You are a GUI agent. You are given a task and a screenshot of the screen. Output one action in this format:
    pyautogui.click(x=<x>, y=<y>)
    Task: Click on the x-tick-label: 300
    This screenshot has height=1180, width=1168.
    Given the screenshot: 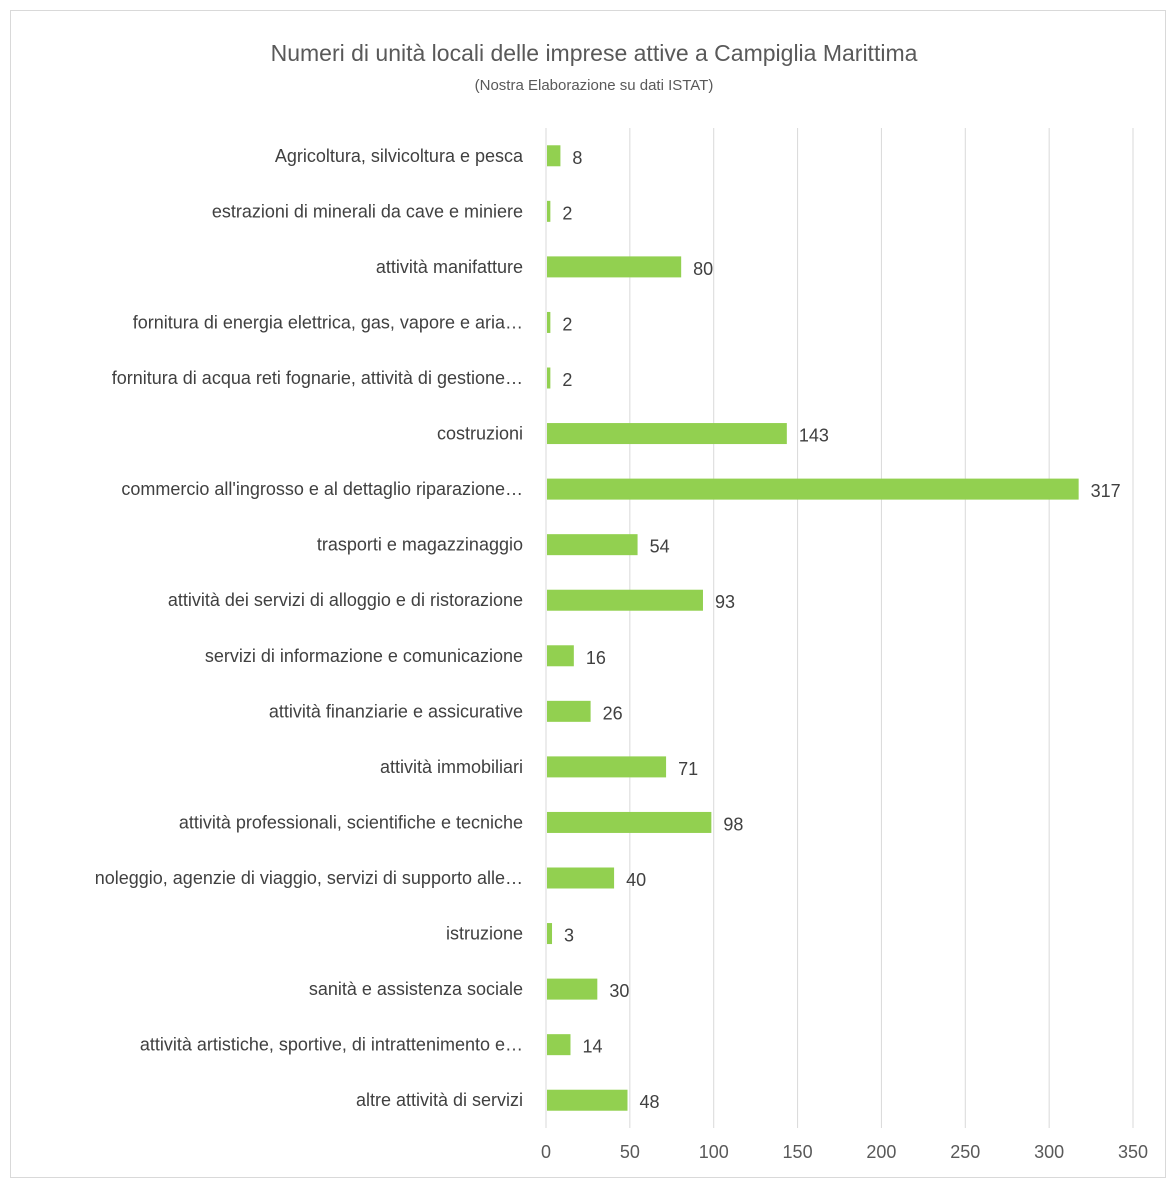 What is the action you would take?
    pyautogui.click(x=1049, y=1152)
    